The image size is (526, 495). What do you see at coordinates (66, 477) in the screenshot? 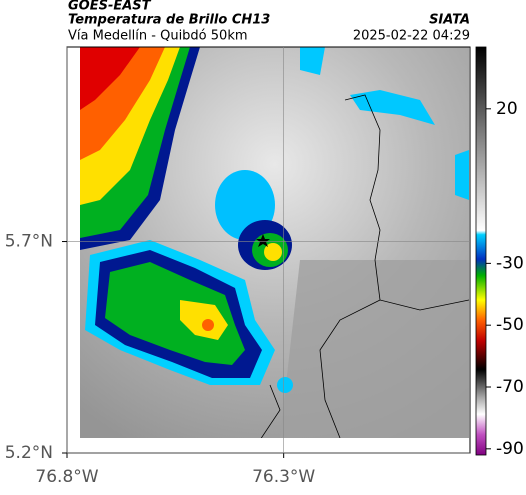
I see `x-tick-label: 76.8°W` at bounding box center [66, 477].